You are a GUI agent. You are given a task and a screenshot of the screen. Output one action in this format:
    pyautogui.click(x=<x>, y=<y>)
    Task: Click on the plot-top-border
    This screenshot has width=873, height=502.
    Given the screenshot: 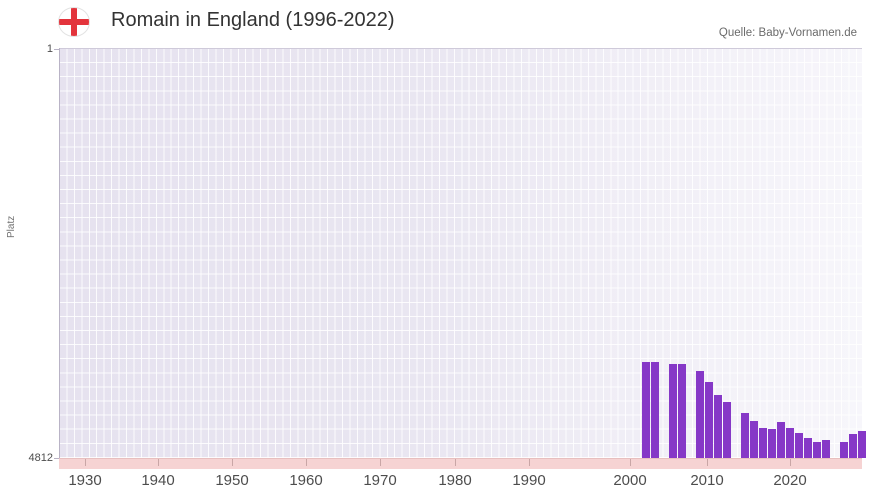 What is the action you would take?
    pyautogui.click(x=460, y=48)
    